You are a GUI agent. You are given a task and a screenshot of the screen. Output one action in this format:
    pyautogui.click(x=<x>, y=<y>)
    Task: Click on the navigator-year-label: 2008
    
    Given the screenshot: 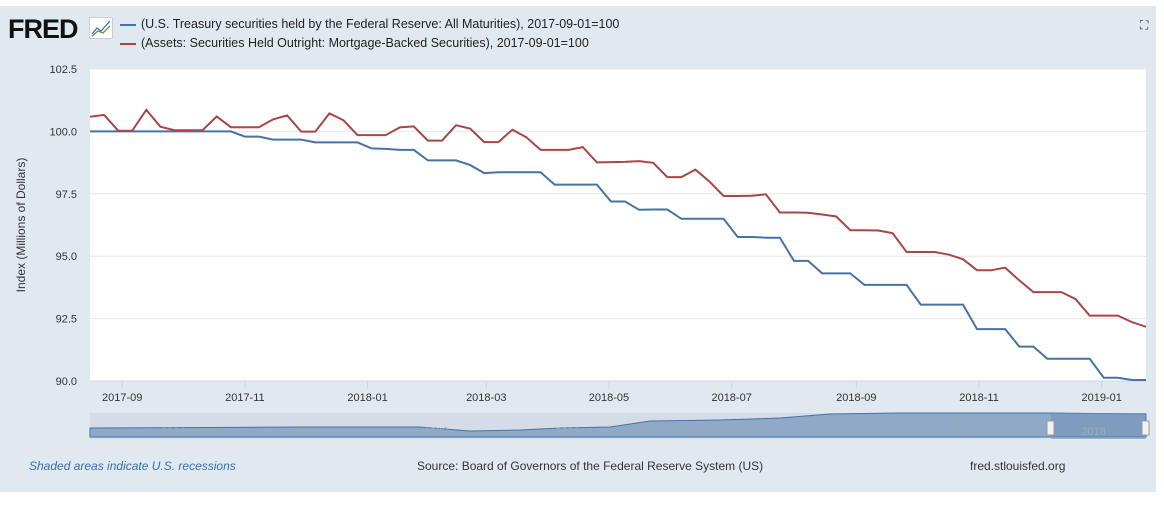 What is the action you would take?
    pyautogui.click(x=436, y=432)
    